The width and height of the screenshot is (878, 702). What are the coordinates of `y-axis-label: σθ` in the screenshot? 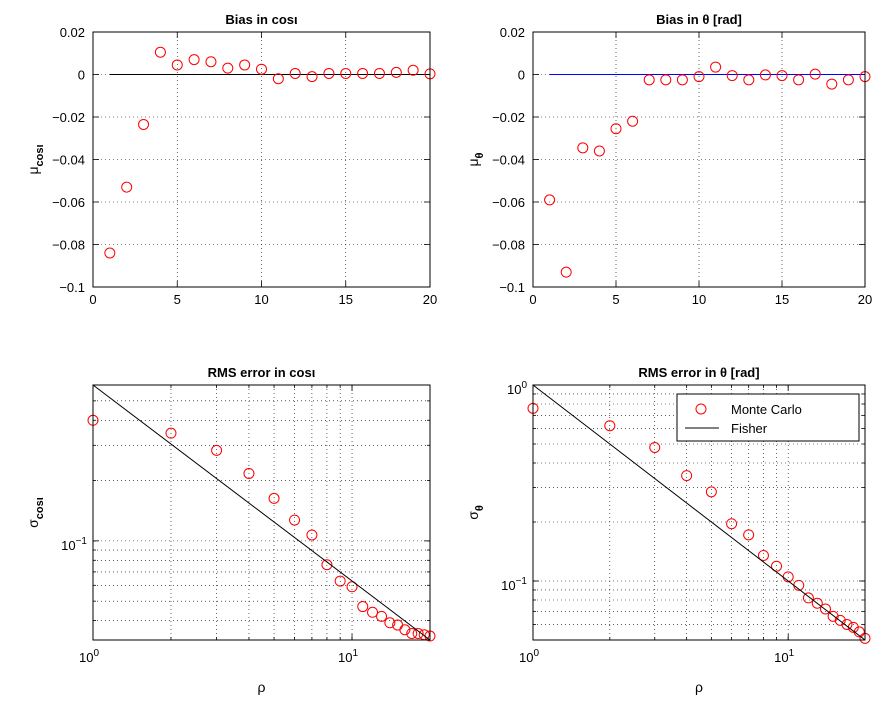 It's located at (475, 512).